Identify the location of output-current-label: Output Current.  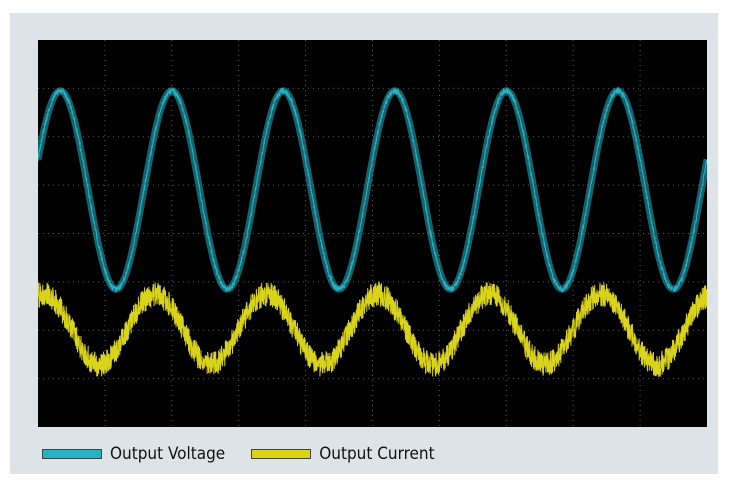
(377, 454).